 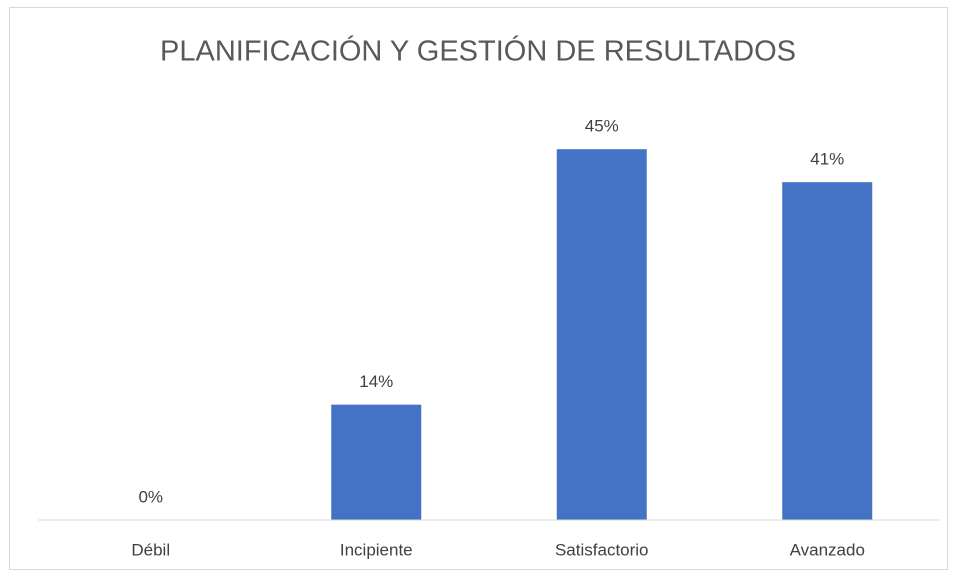 What do you see at coordinates (150, 496) in the screenshot?
I see `data-label: 0%` at bounding box center [150, 496].